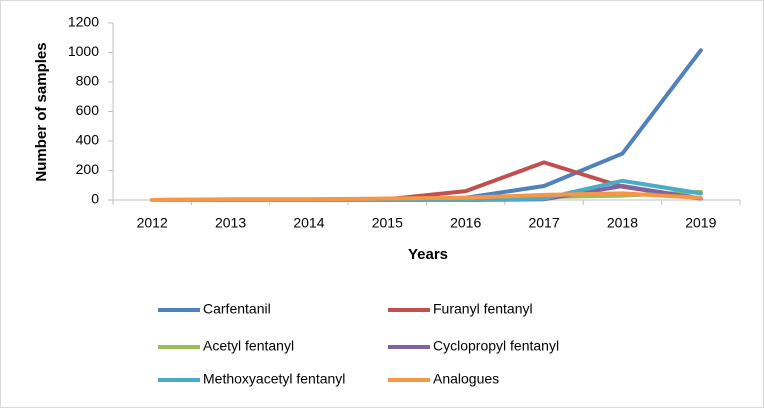  What do you see at coordinates (622, 223) in the screenshot?
I see `x-tick-label: 2018` at bounding box center [622, 223].